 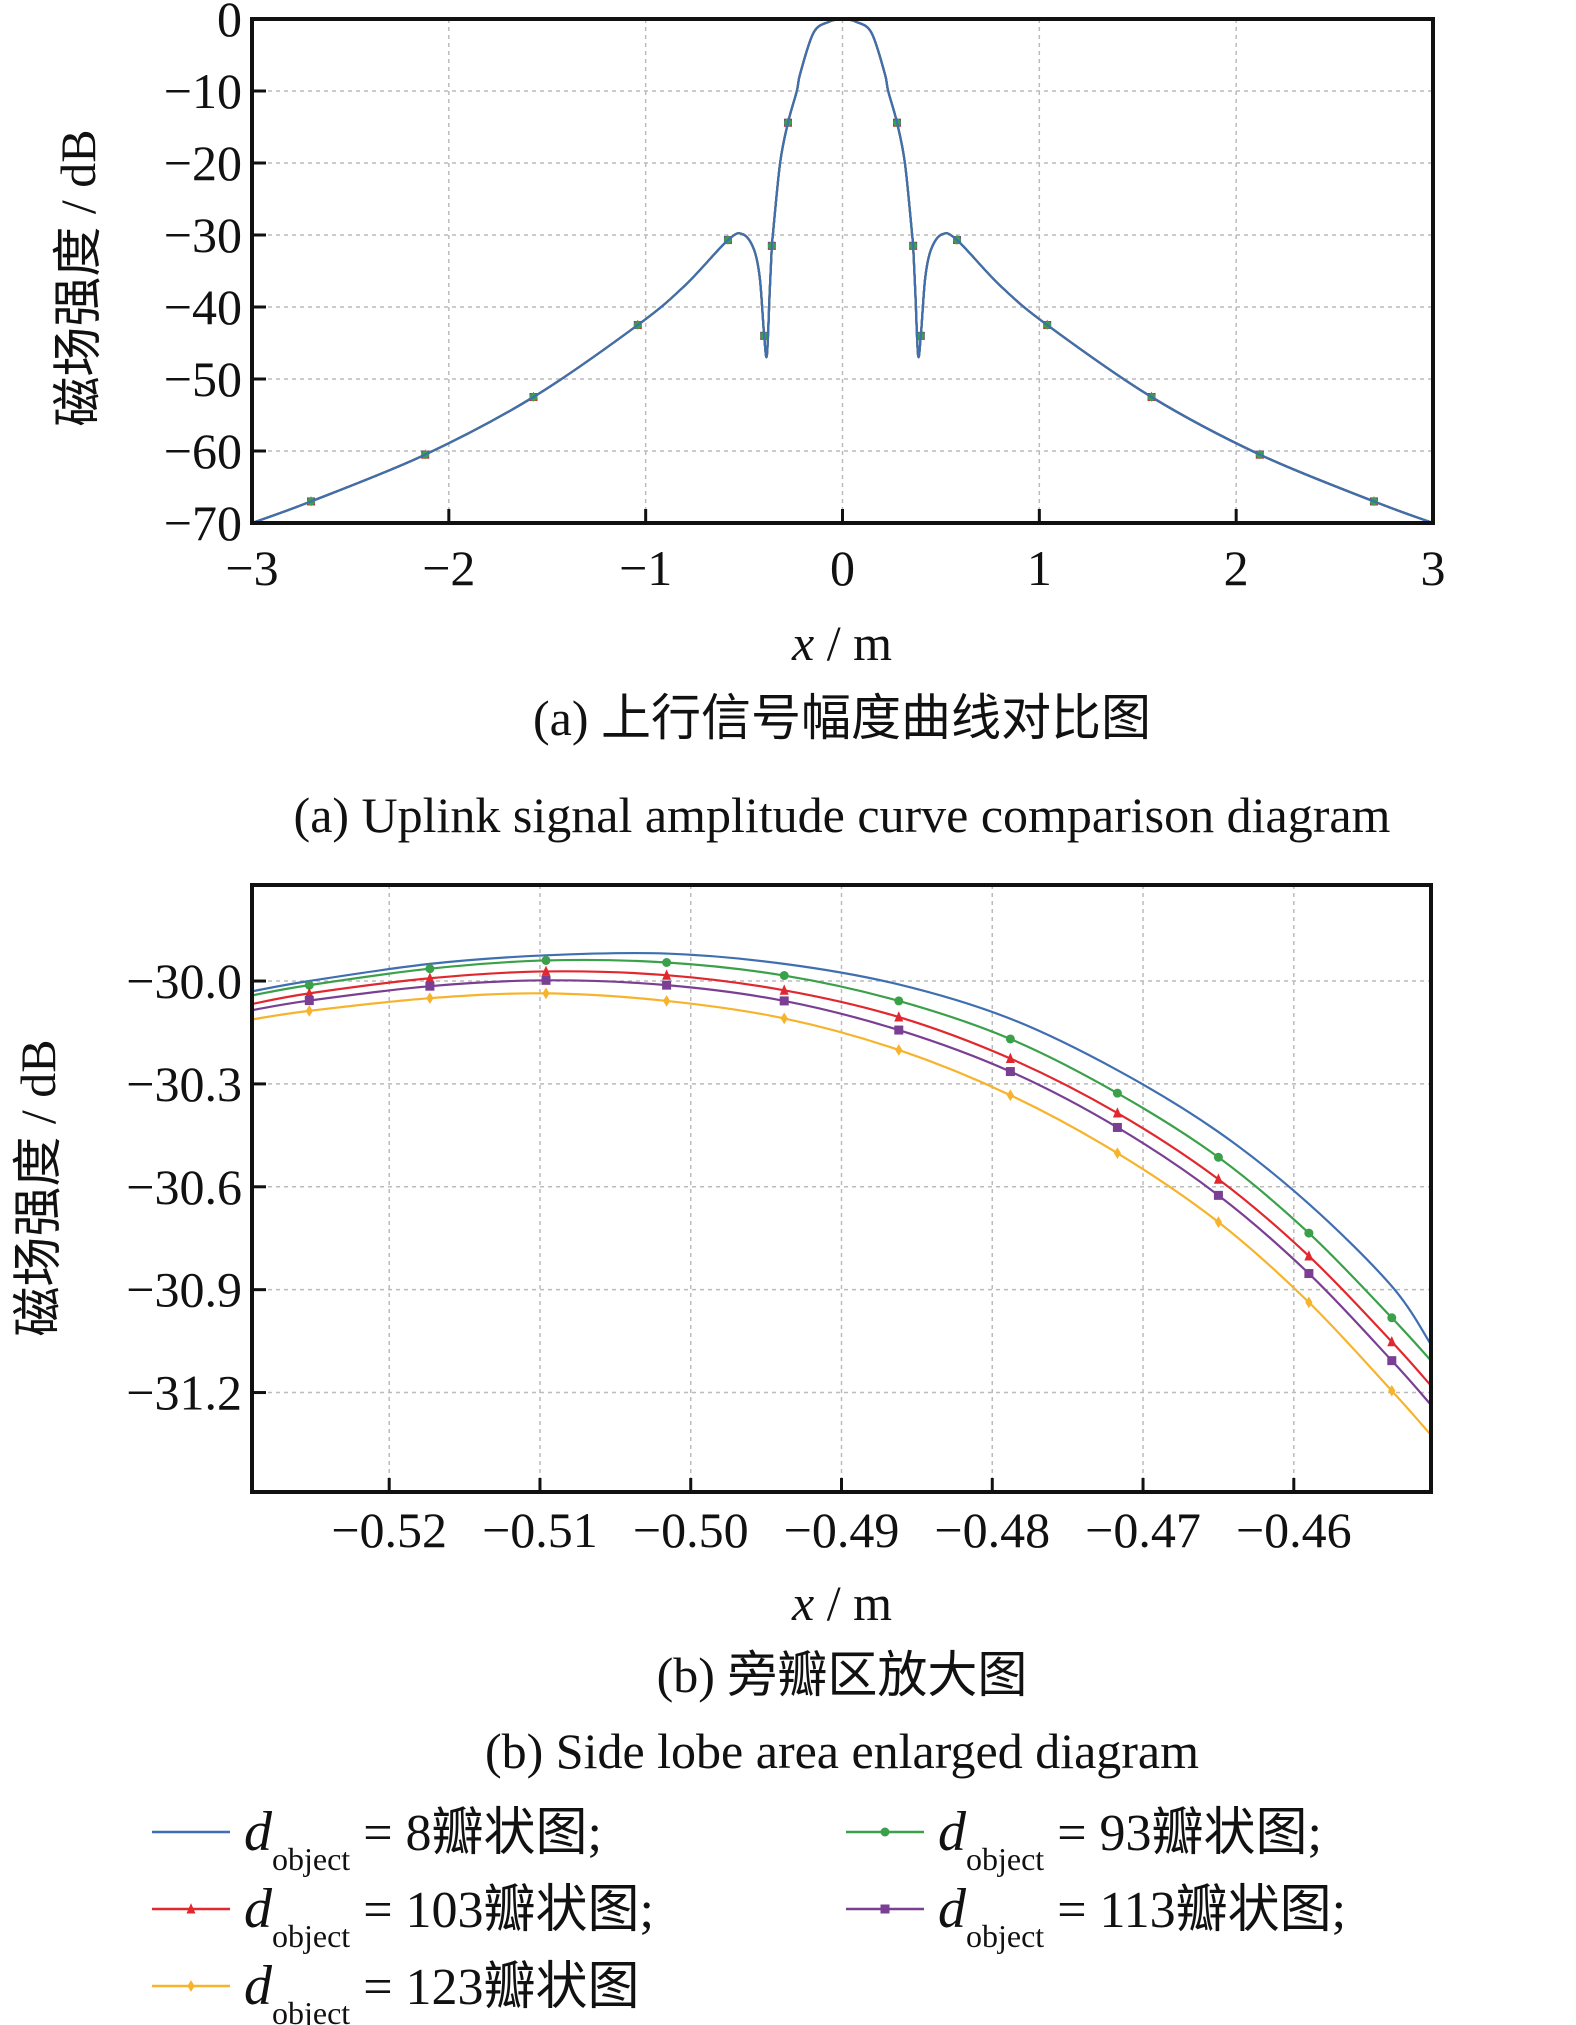 I want to click on chart-a-xlabel: x / m, so click(x=841, y=643).